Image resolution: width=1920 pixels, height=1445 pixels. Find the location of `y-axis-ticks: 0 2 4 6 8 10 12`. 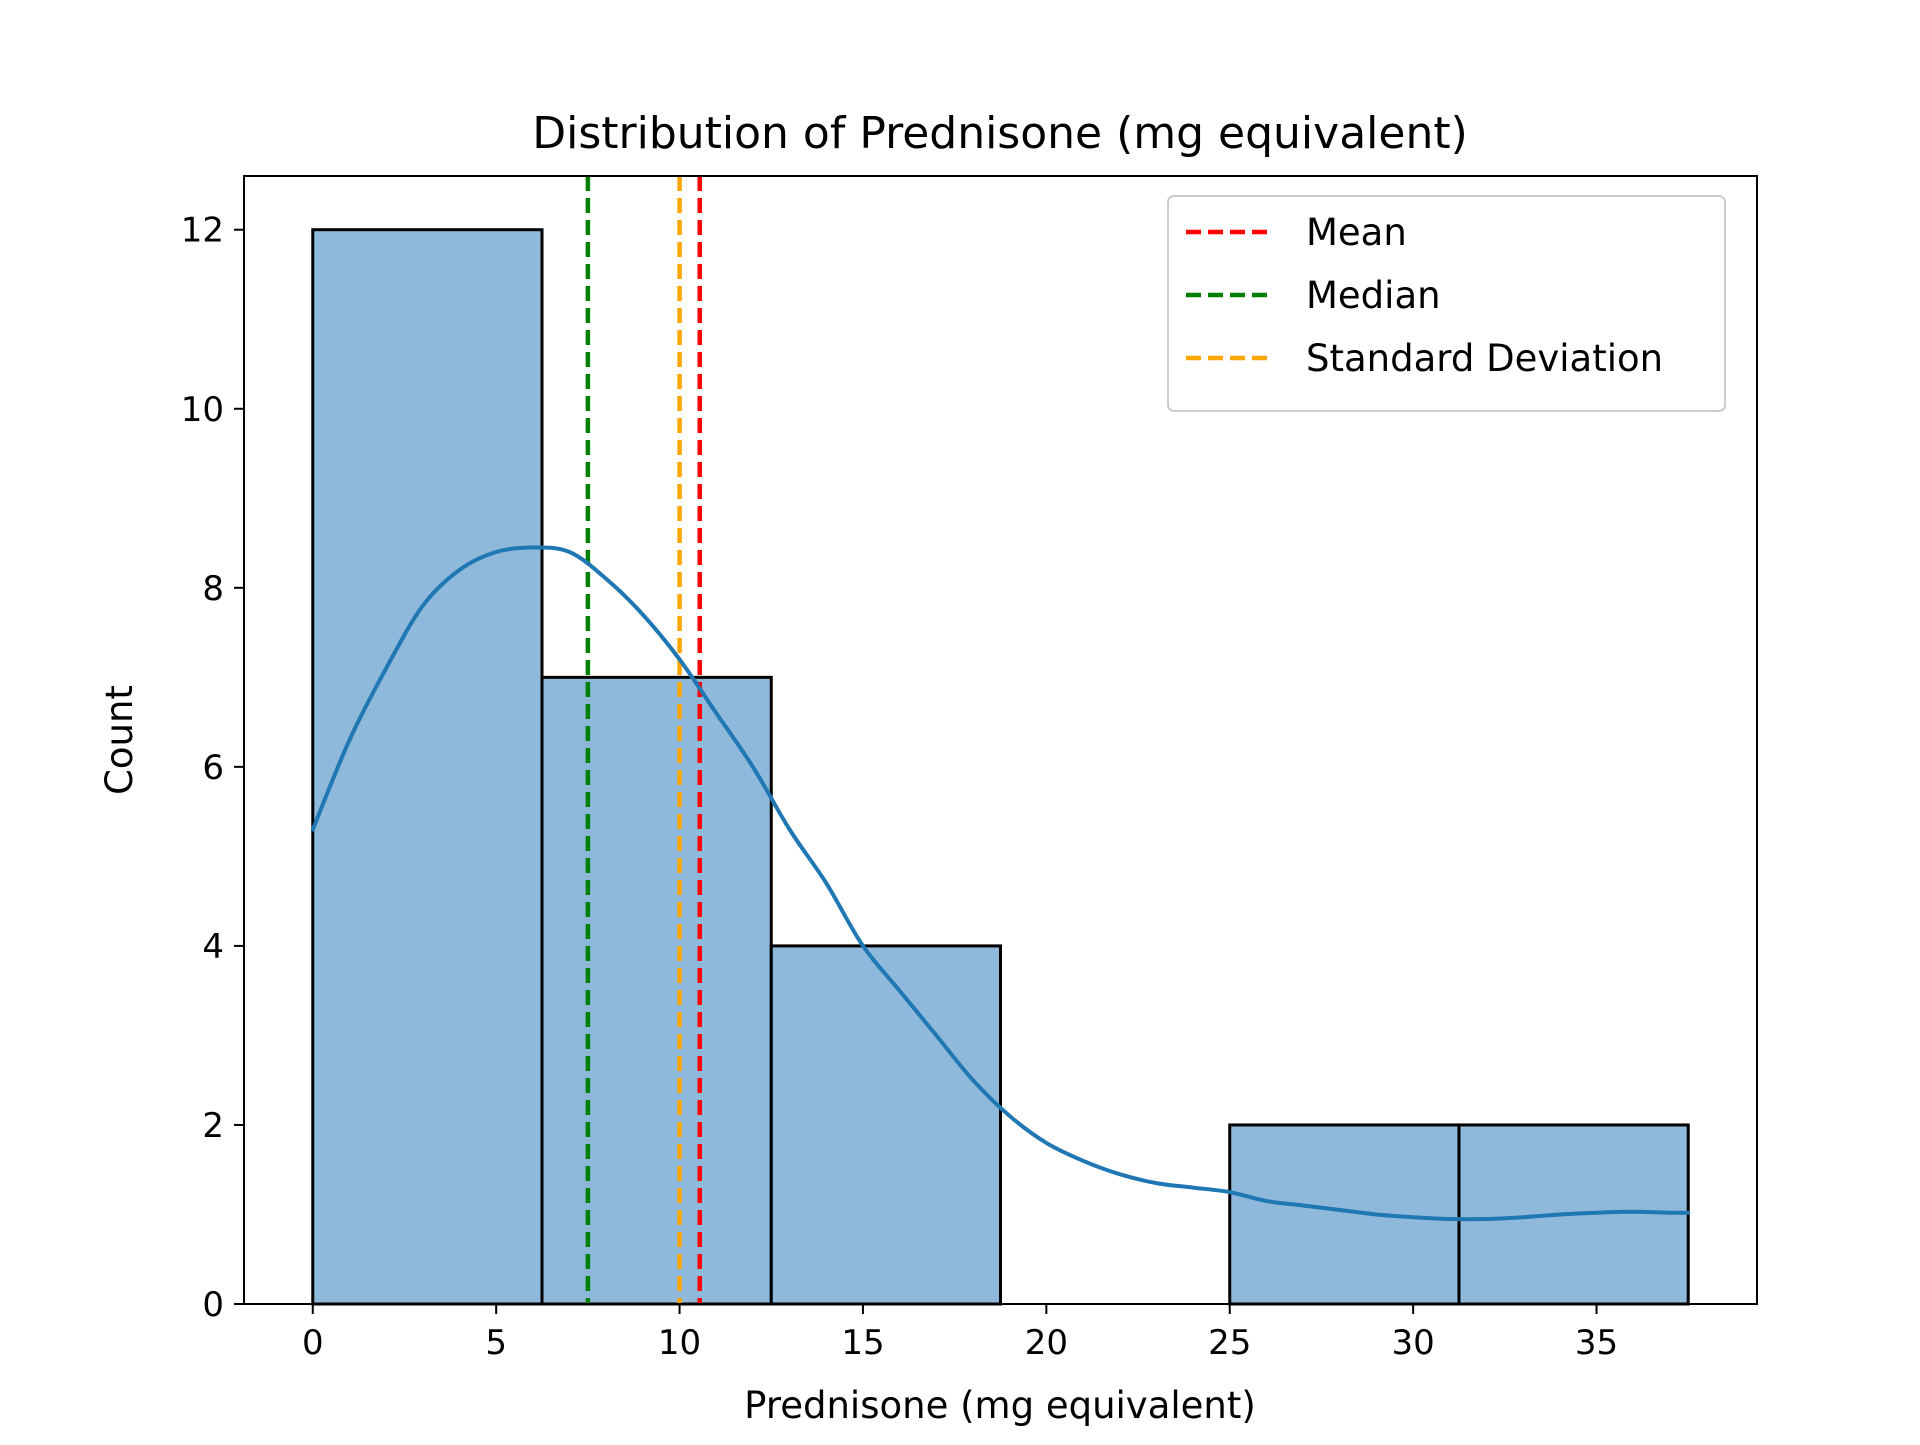

y-axis-ticks: 0 2 4 6 8 10 12 is located at coordinates (212, 768).